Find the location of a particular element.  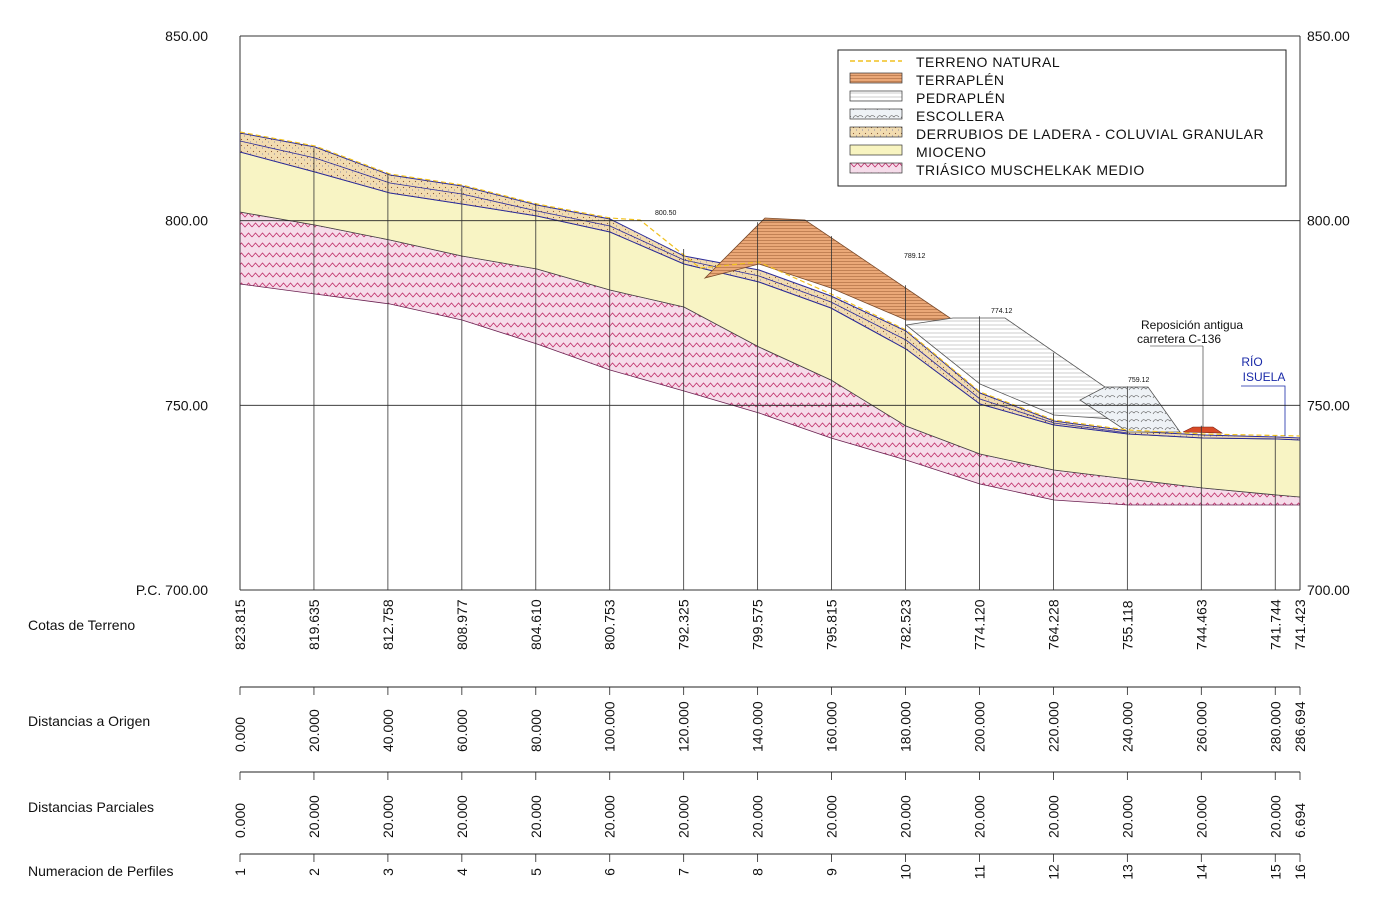

cote-mark-3: 774.12 is located at coordinates (1002, 311).